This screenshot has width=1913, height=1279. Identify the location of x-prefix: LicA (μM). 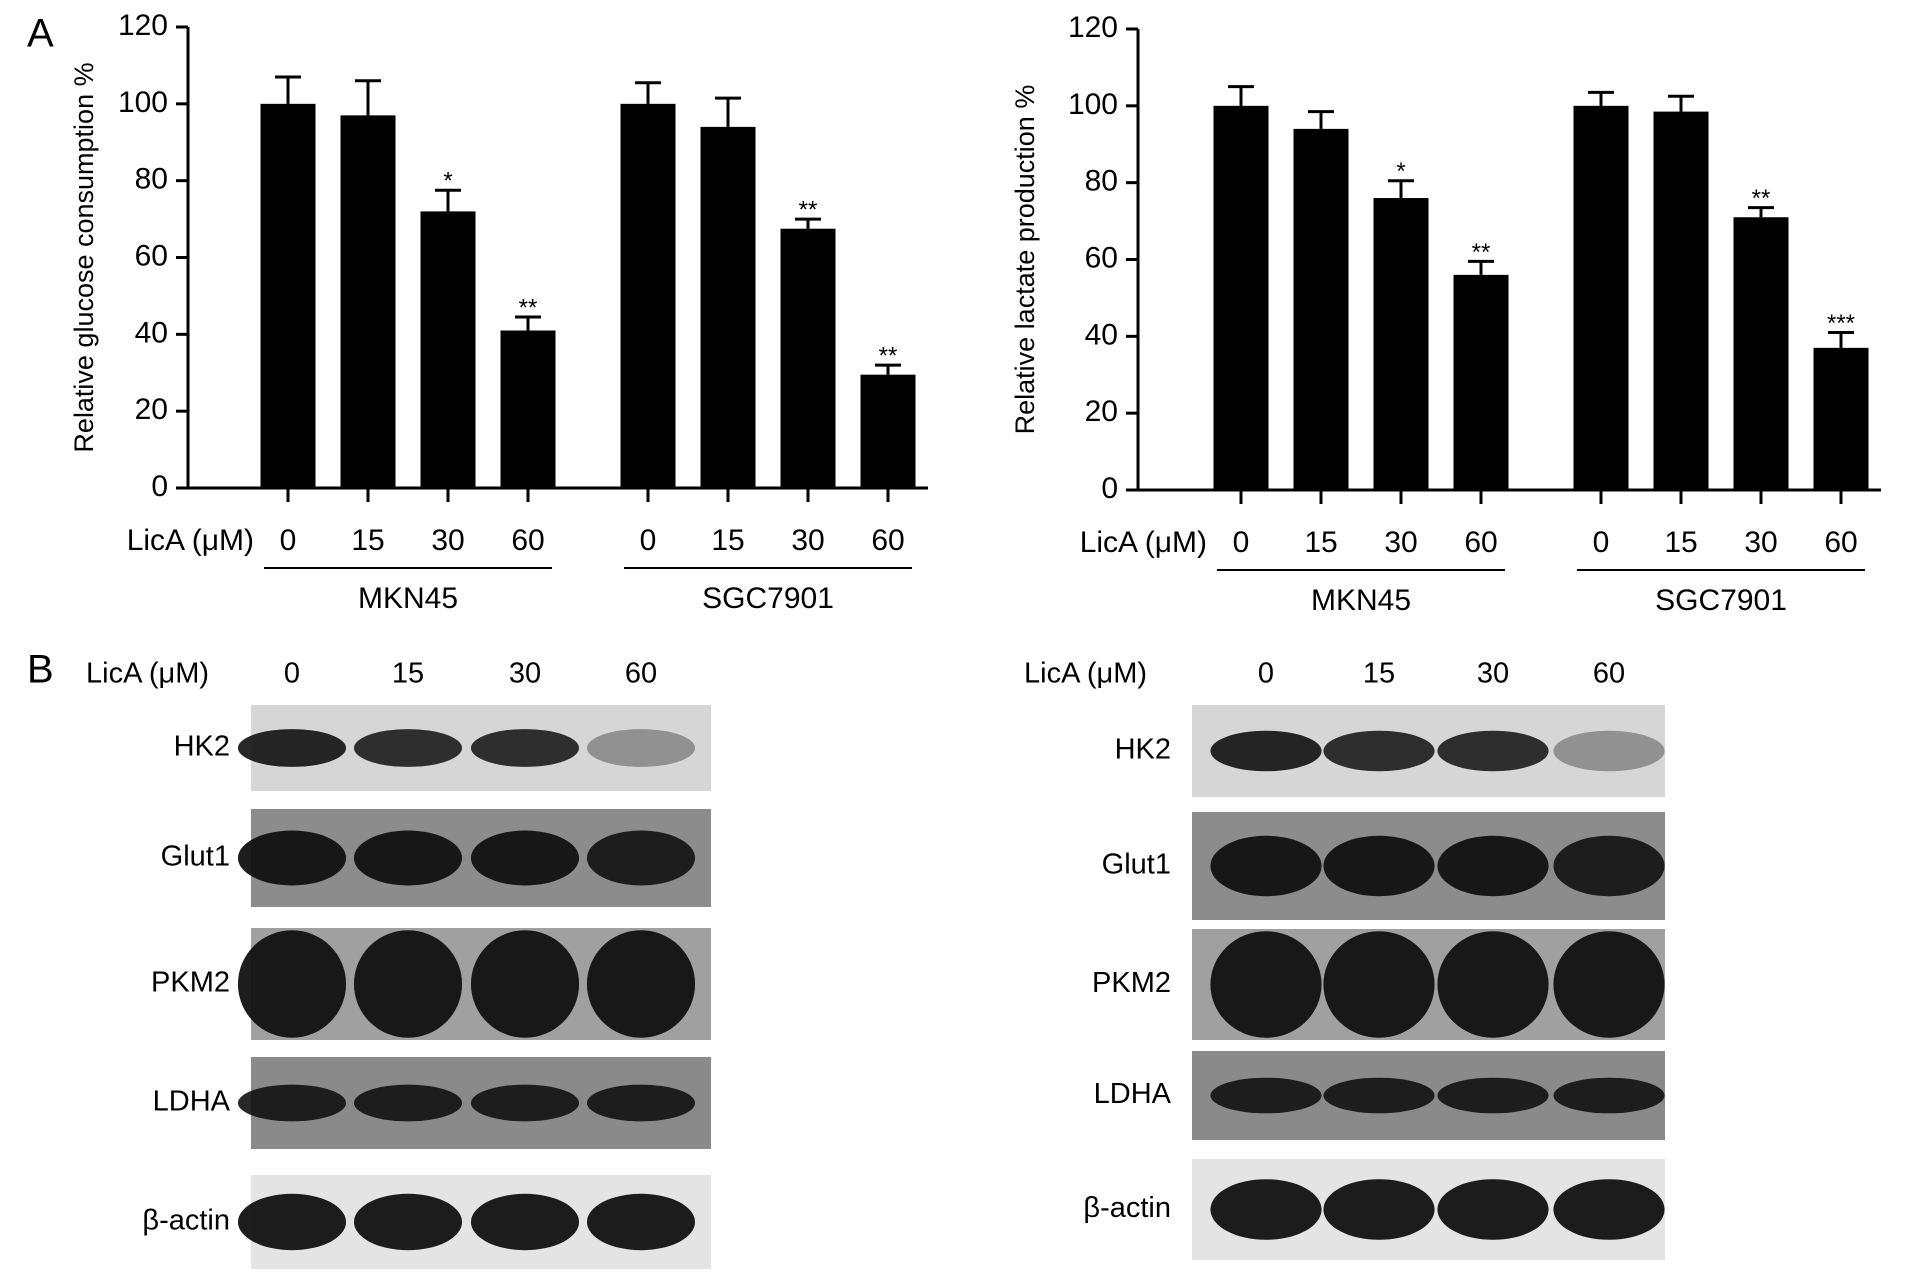
(190, 540).